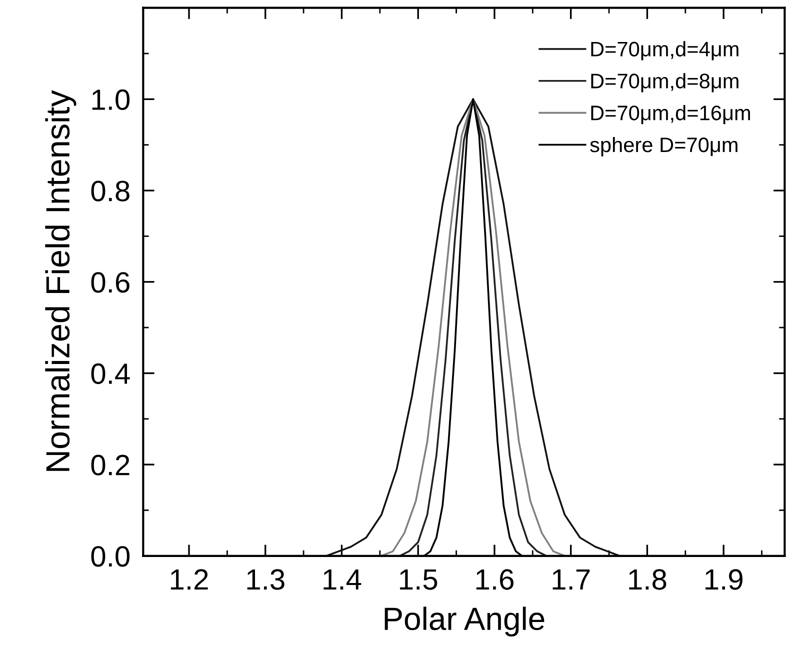 This screenshot has width=791, height=654. What do you see at coordinates (110, 373) in the screenshot?
I see `y-tick-label: 0.4` at bounding box center [110, 373].